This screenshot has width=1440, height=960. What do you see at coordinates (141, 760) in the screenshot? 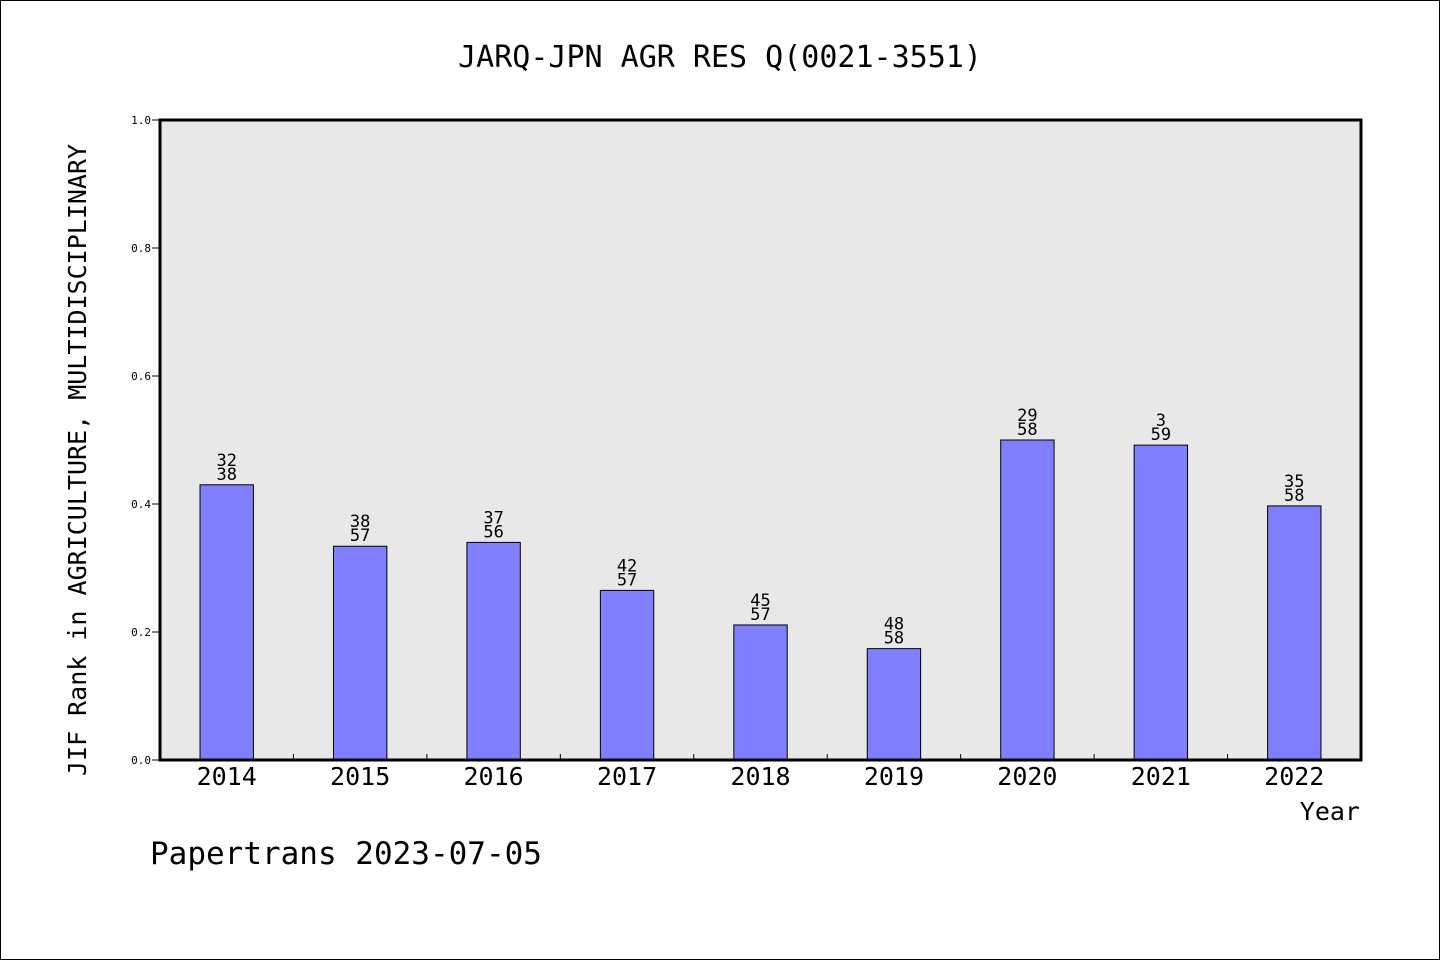
I see `y-tick-label: 0.0` at bounding box center [141, 760].